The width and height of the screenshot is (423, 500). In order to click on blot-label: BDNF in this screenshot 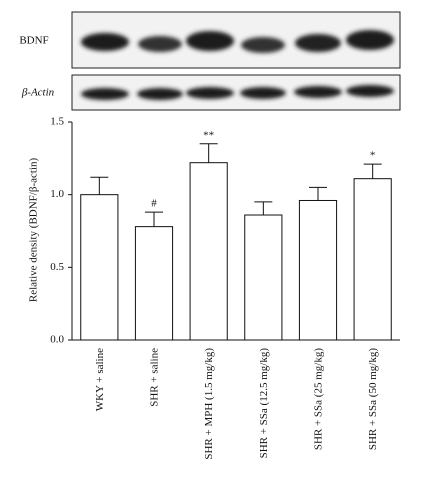, I will do `click(33, 41)`.